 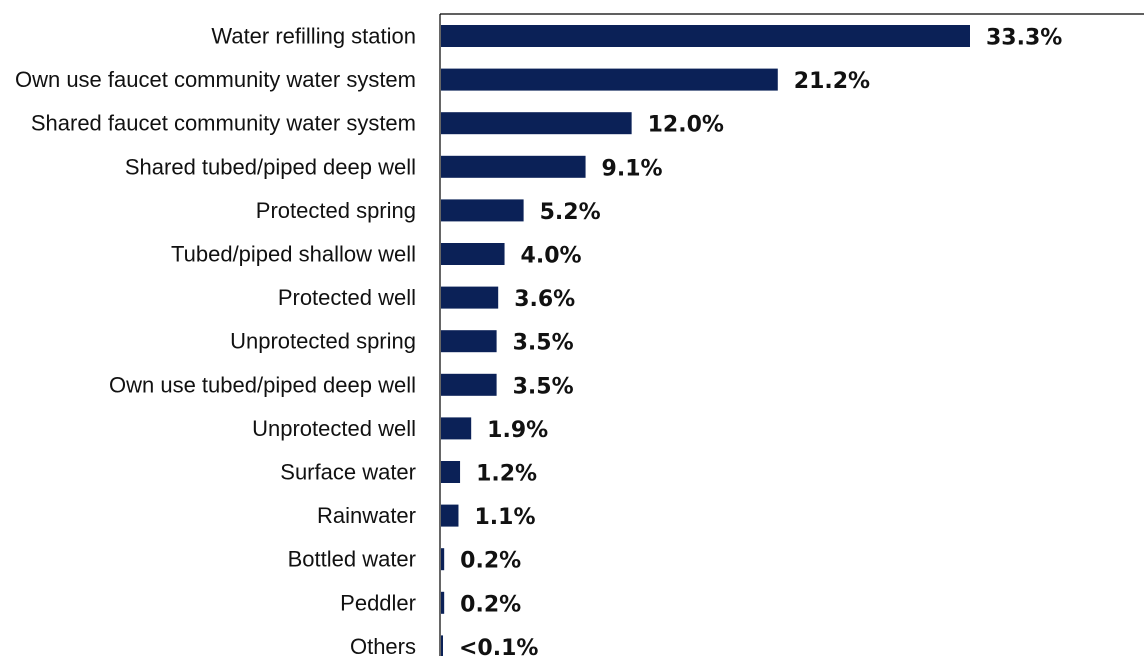 What do you see at coordinates (366, 515) in the screenshot?
I see `category-label: Rainwater` at bounding box center [366, 515].